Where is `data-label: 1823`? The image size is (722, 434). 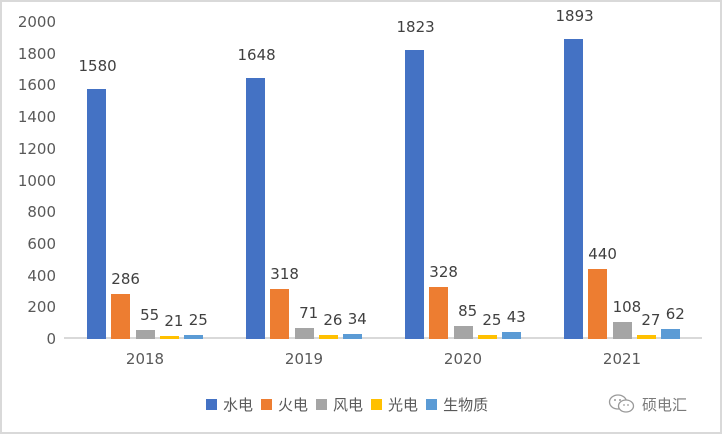
data-label: 1823 is located at coordinates (415, 27).